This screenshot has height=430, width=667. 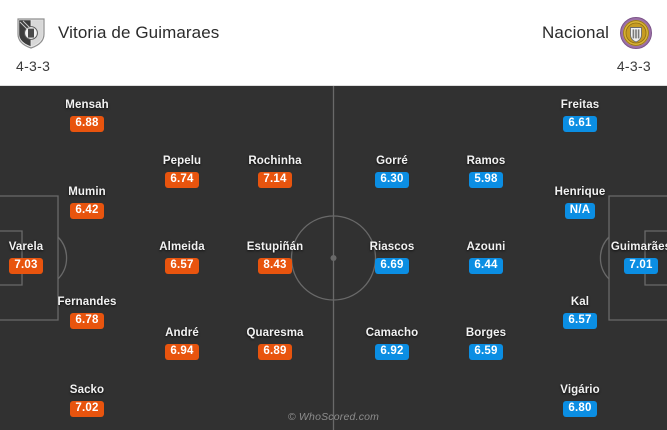 I want to click on player-rating-badge: 7.03, so click(x=26, y=265).